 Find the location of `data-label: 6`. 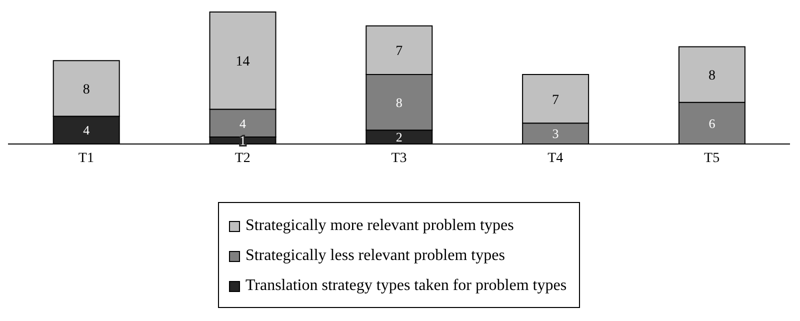

data-label: 6 is located at coordinates (712, 123).